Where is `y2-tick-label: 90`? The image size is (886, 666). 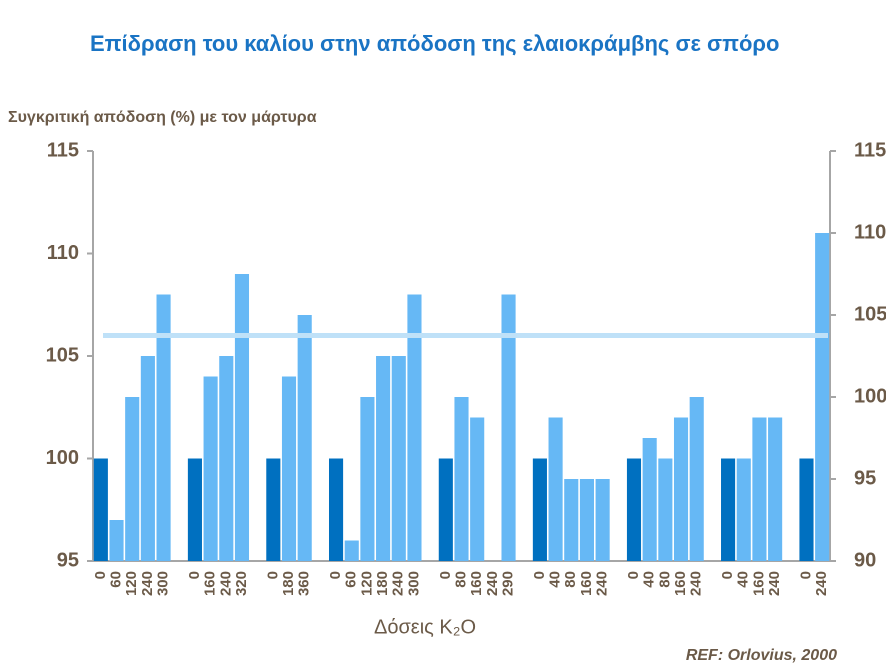
y2-tick-label: 90 is located at coordinates (865, 560).